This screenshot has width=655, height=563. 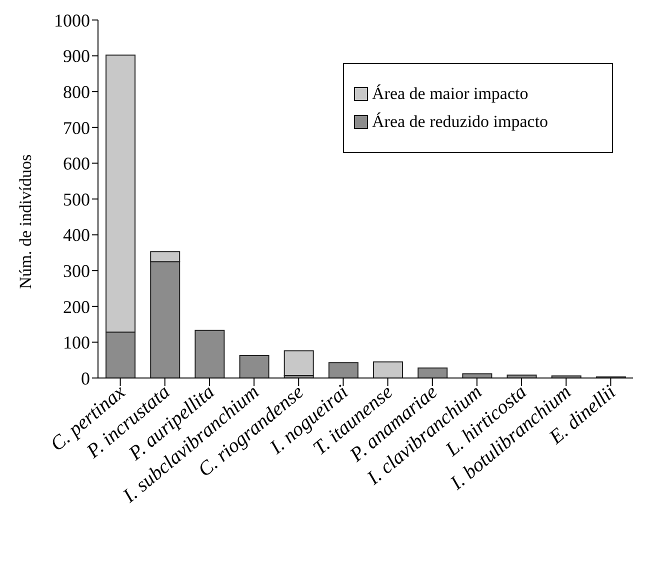 I want to click on y-tick-label: 500, so click(x=76, y=199).